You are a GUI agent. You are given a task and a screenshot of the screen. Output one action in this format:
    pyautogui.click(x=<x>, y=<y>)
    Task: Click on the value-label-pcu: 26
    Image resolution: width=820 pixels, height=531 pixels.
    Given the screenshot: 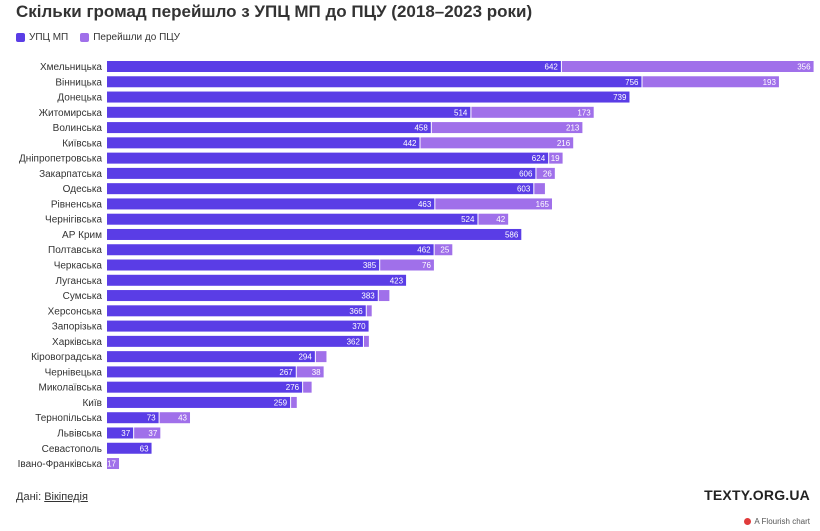 What is the action you would take?
    pyautogui.click(x=547, y=173)
    